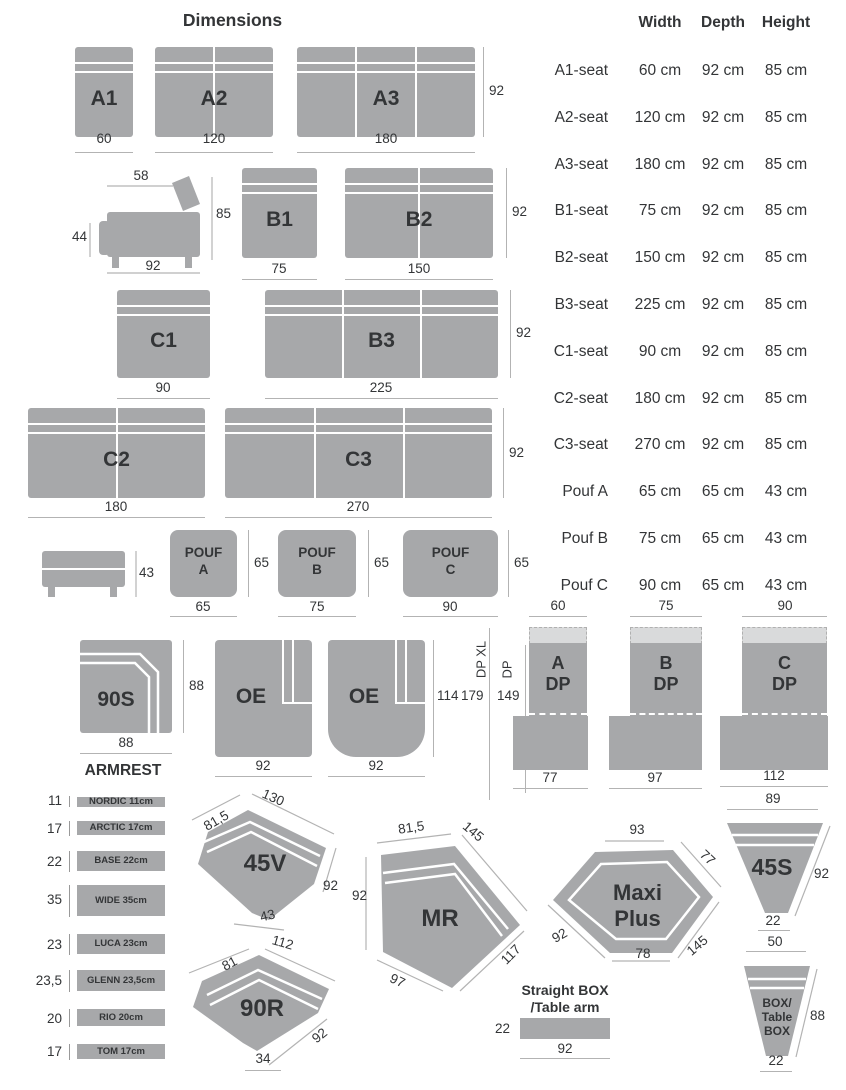  Describe the element at coordinates (784, 635) in the screenshot. I see `cdp-headrest` at that location.